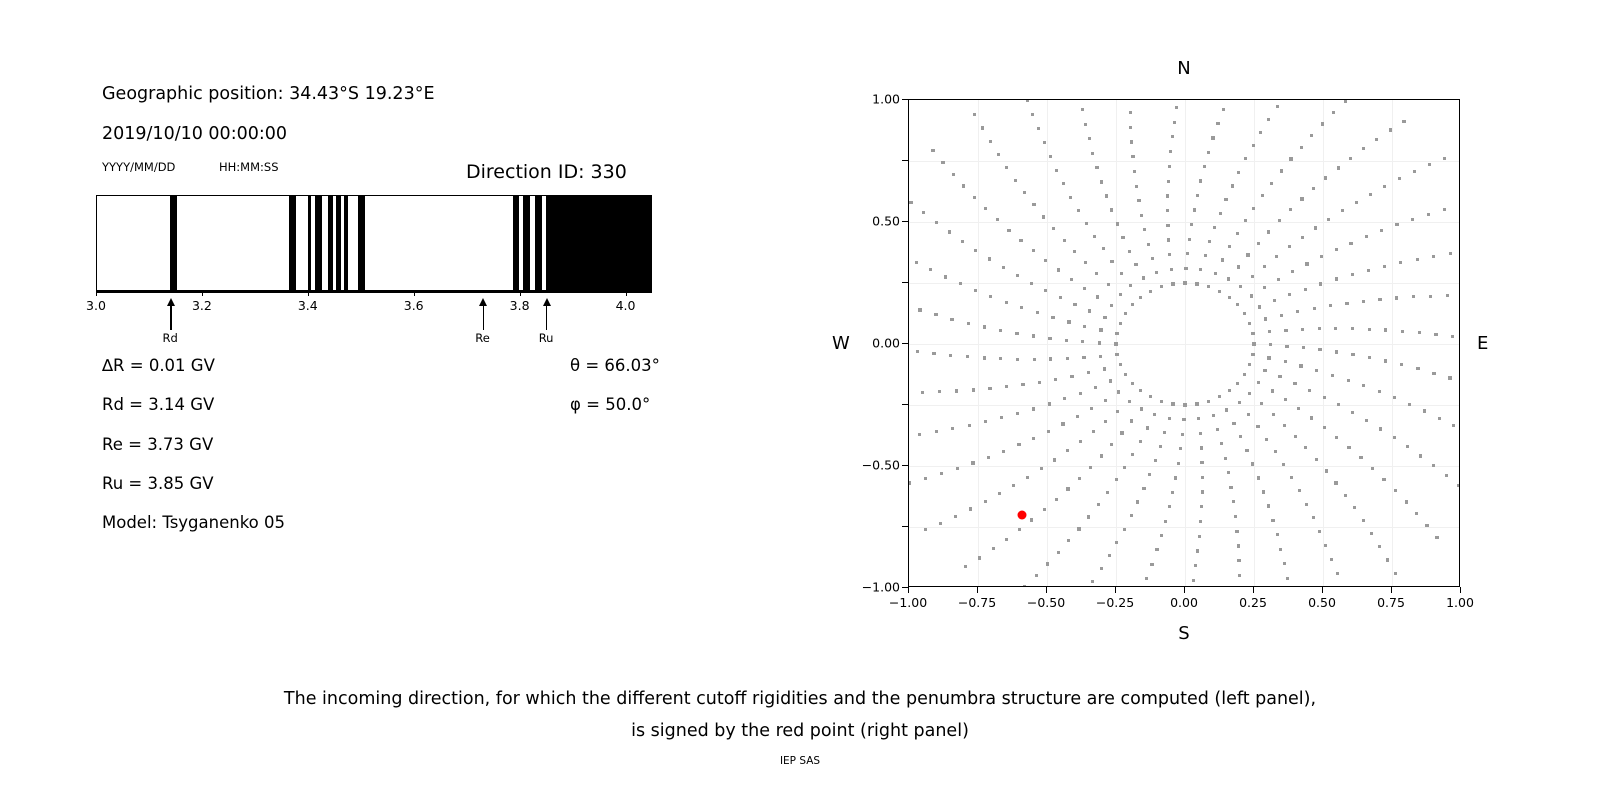 Image resolution: width=1600 pixels, height=800 pixels. I want to click on penumbra-band-container, so click(374, 243).